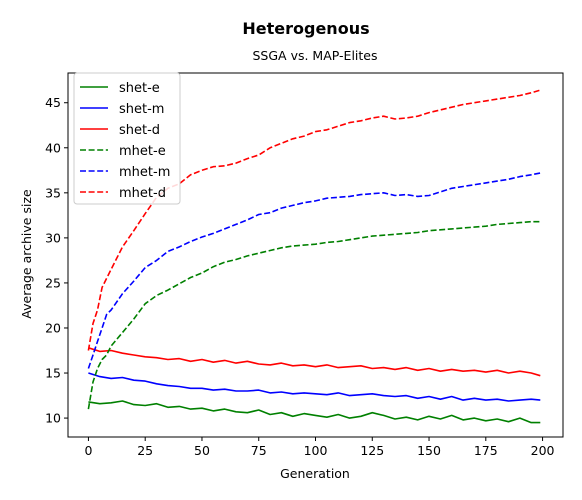  I want to click on x-tick-label: 50, so click(202, 450).